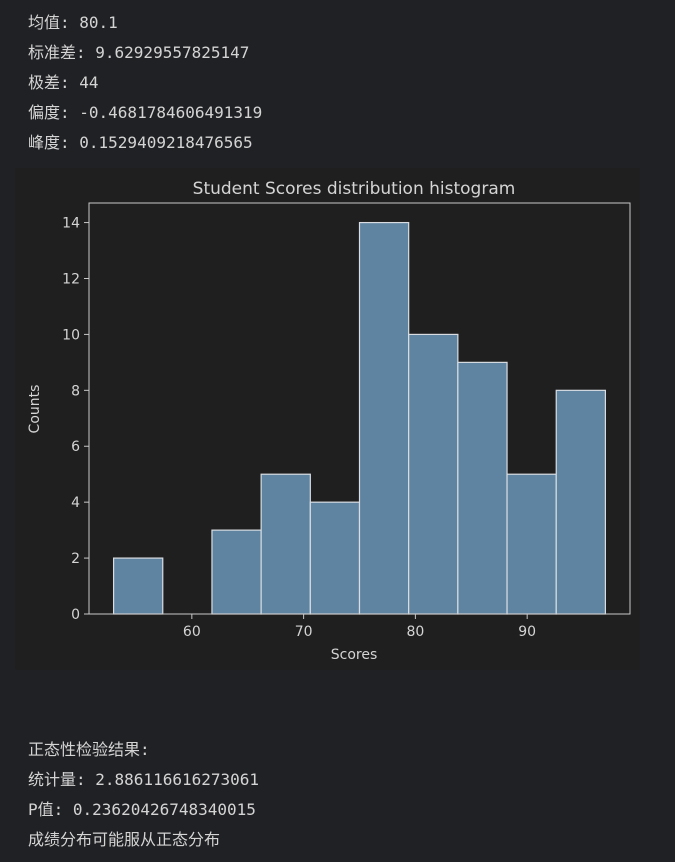 The width and height of the screenshot is (675, 862). I want to click on range-line: 极差: 44, so click(63, 82).